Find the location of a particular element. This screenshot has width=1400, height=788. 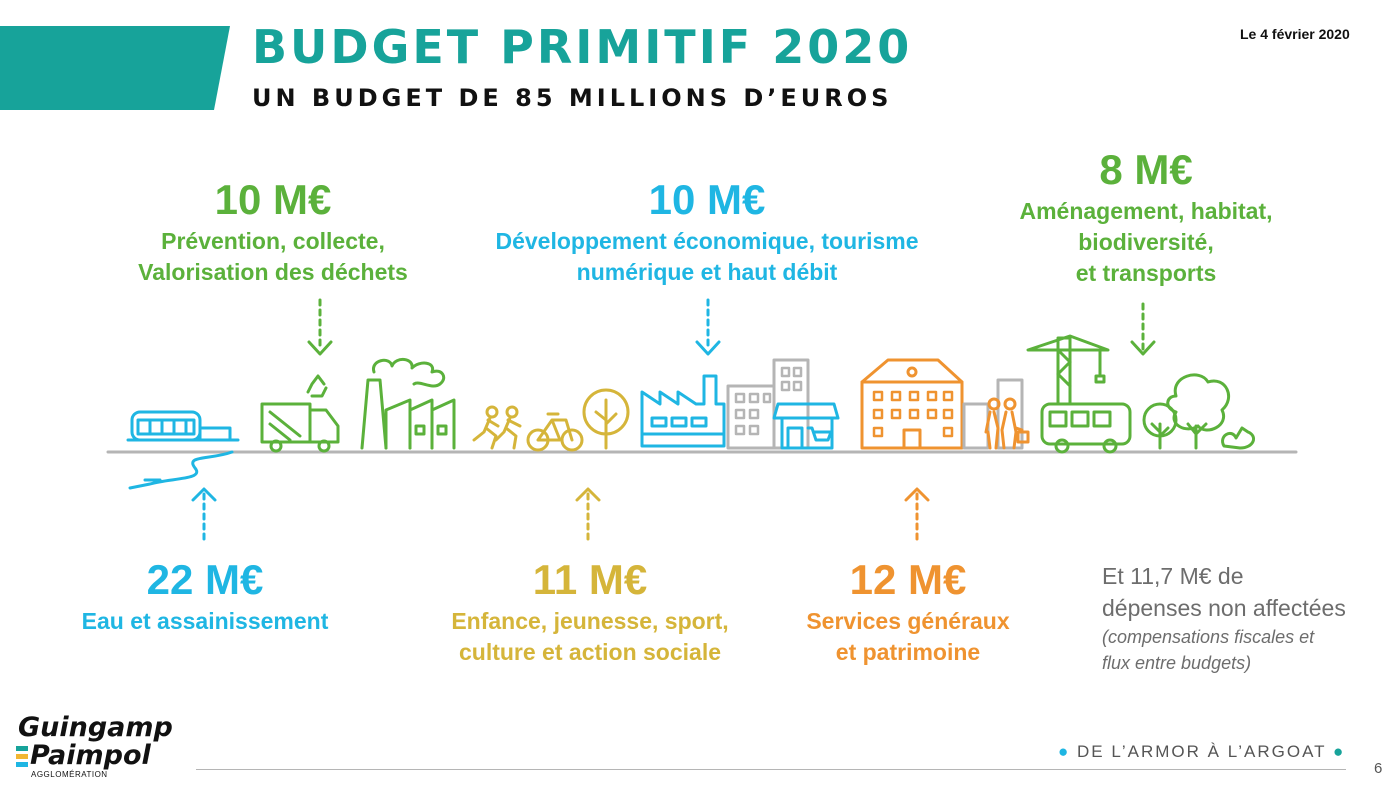

note-line-3: (compensations fiscales et is located at coordinates (1208, 637).